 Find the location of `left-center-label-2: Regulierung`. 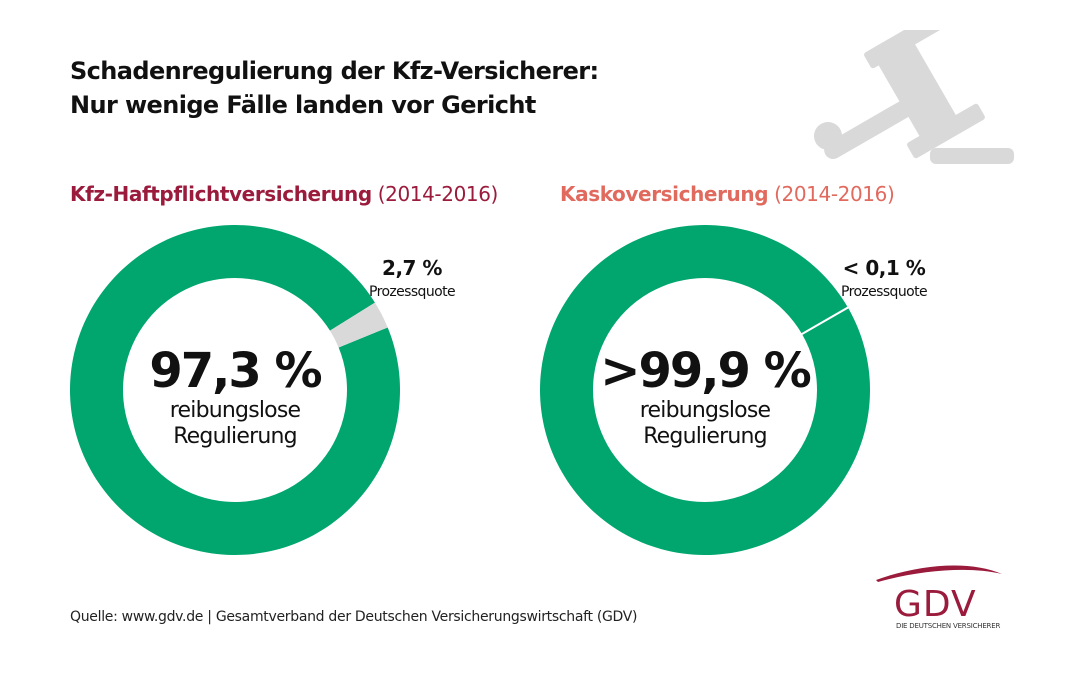

left-center-label-2: Regulierung is located at coordinates (235, 436).